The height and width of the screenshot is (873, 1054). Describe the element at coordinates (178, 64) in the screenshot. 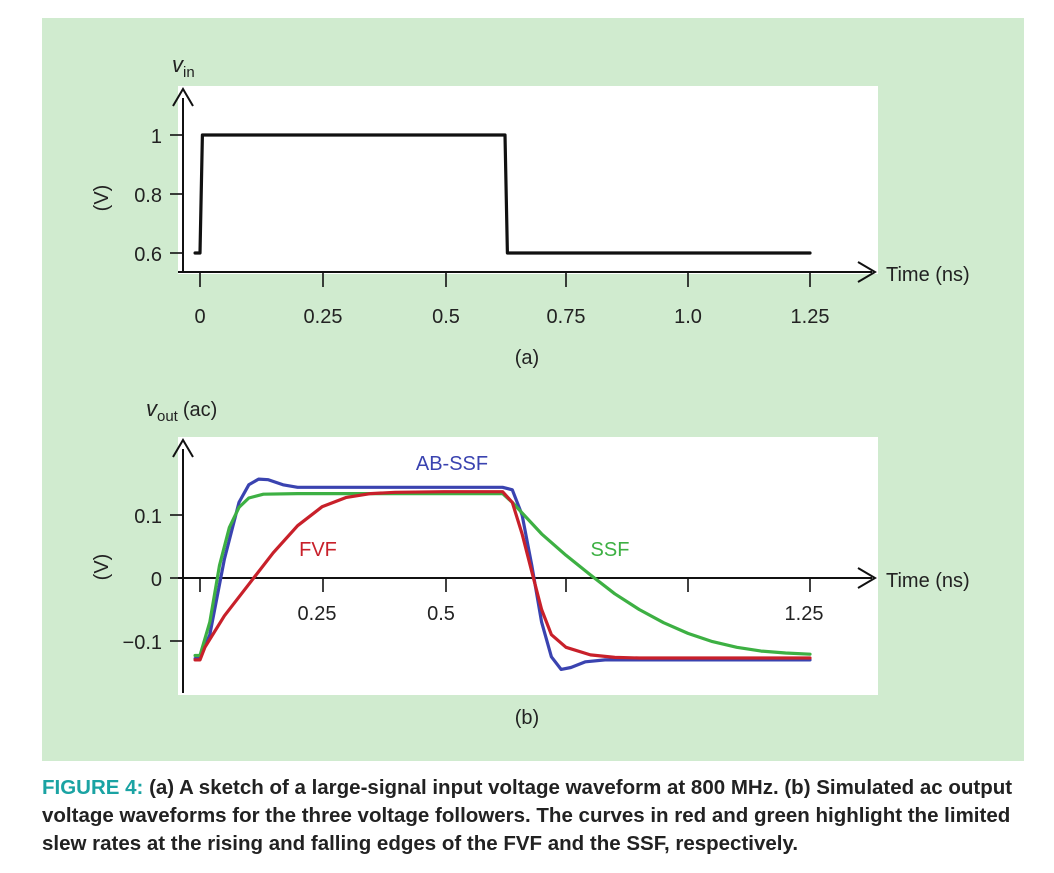

I see `y-axis-title-a-var: v` at that location.